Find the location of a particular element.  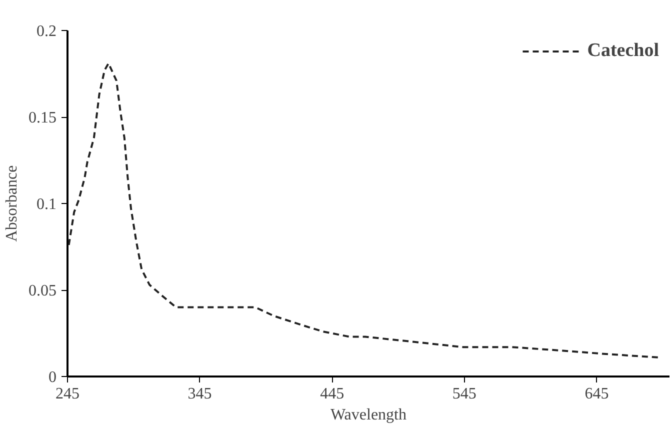

x-tick-label: 445 is located at coordinates (332, 394).